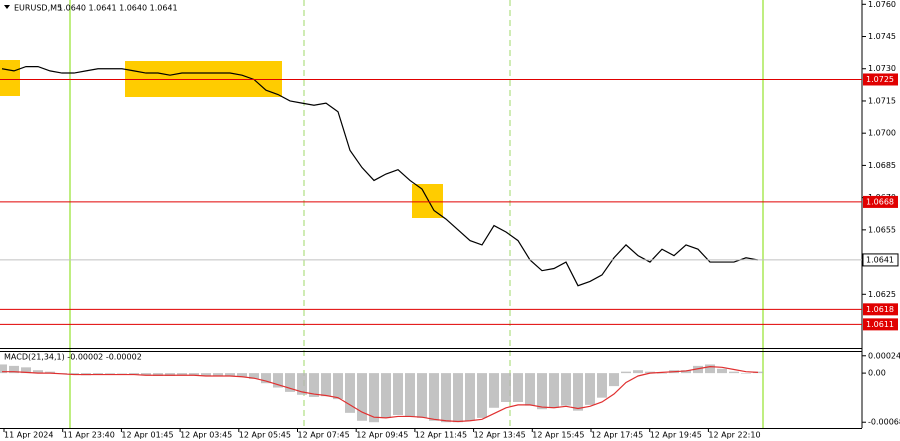 The width and height of the screenshot is (900, 441). What do you see at coordinates (882, 133) in the screenshot?
I see `y-tick-label: 1.0700` at bounding box center [882, 133].